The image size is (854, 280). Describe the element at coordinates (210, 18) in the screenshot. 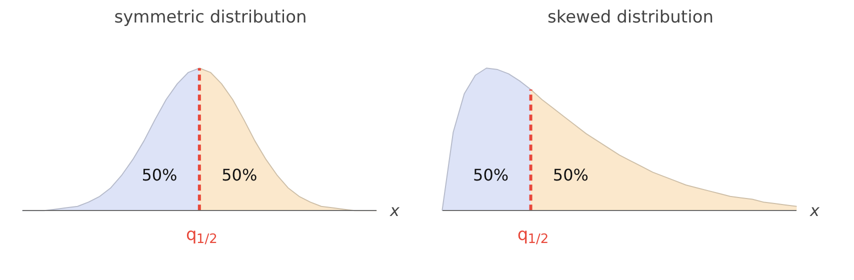

I see `chart-title: symmetric distribution` at that location.